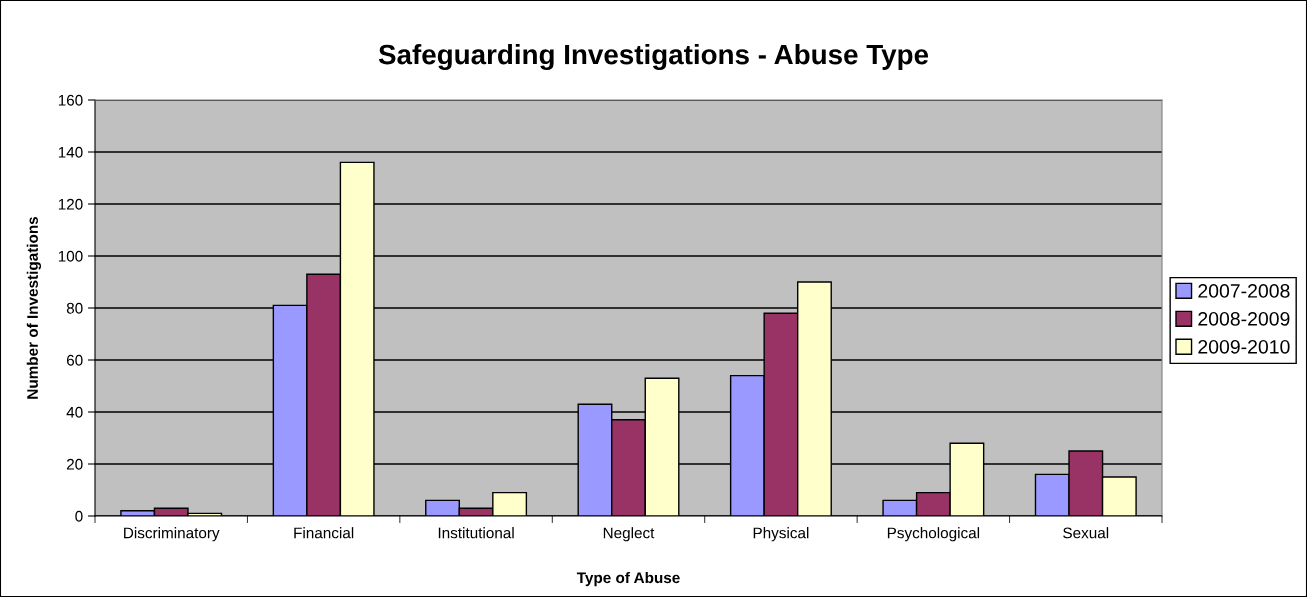 This screenshot has width=1307, height=597. What do you see at coordinates (1086, 533) in the screenshot?
I see `x-tick-label: Sexual` at bounding box center [1086, 533].